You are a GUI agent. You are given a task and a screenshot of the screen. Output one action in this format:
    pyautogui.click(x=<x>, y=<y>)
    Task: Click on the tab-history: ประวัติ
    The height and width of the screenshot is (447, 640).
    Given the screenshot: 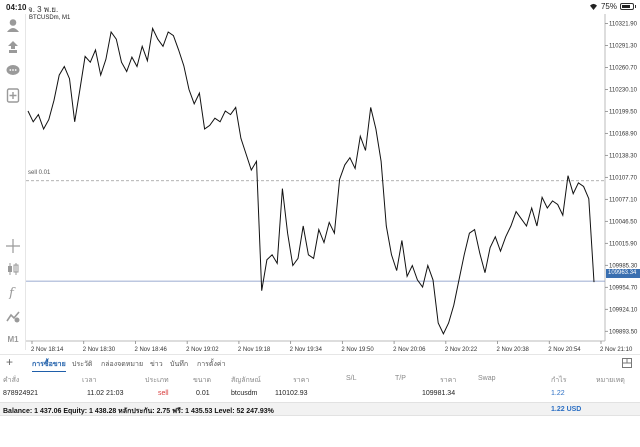 What is the action you would take?
    pyautogui.click(x=82, y=364)
    